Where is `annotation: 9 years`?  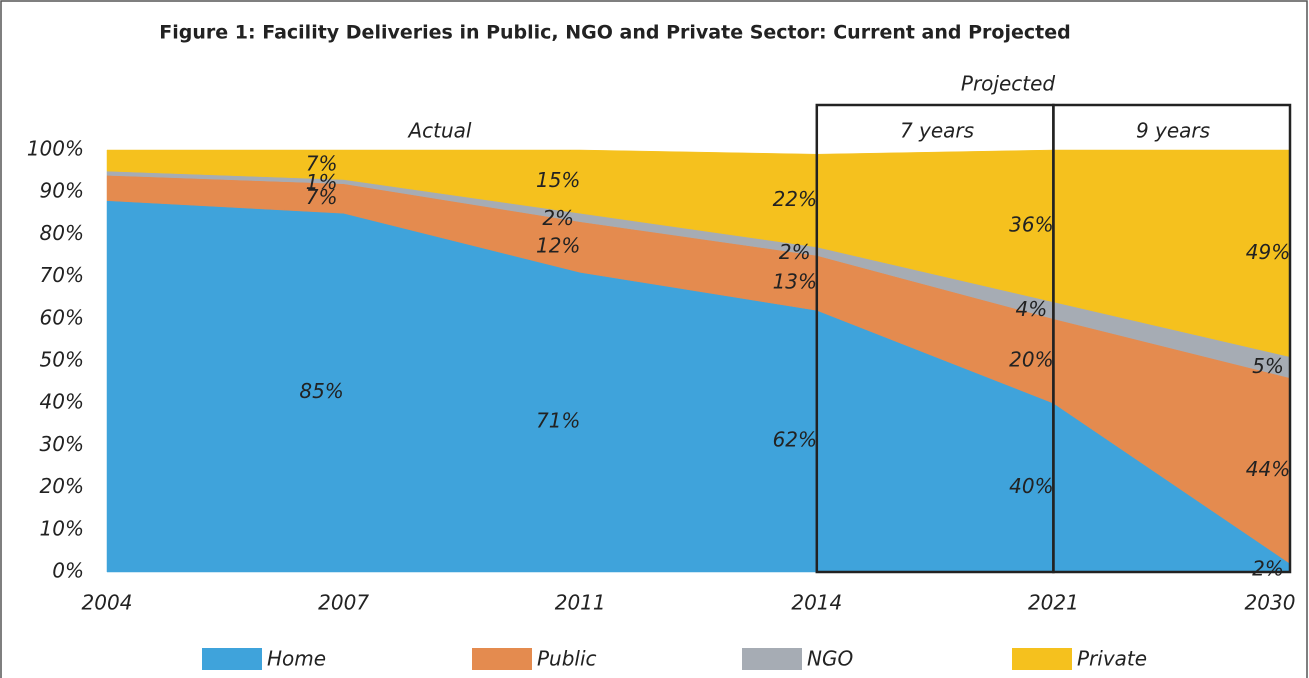
annotation: 9 years is located at coordinates (1173, 131).